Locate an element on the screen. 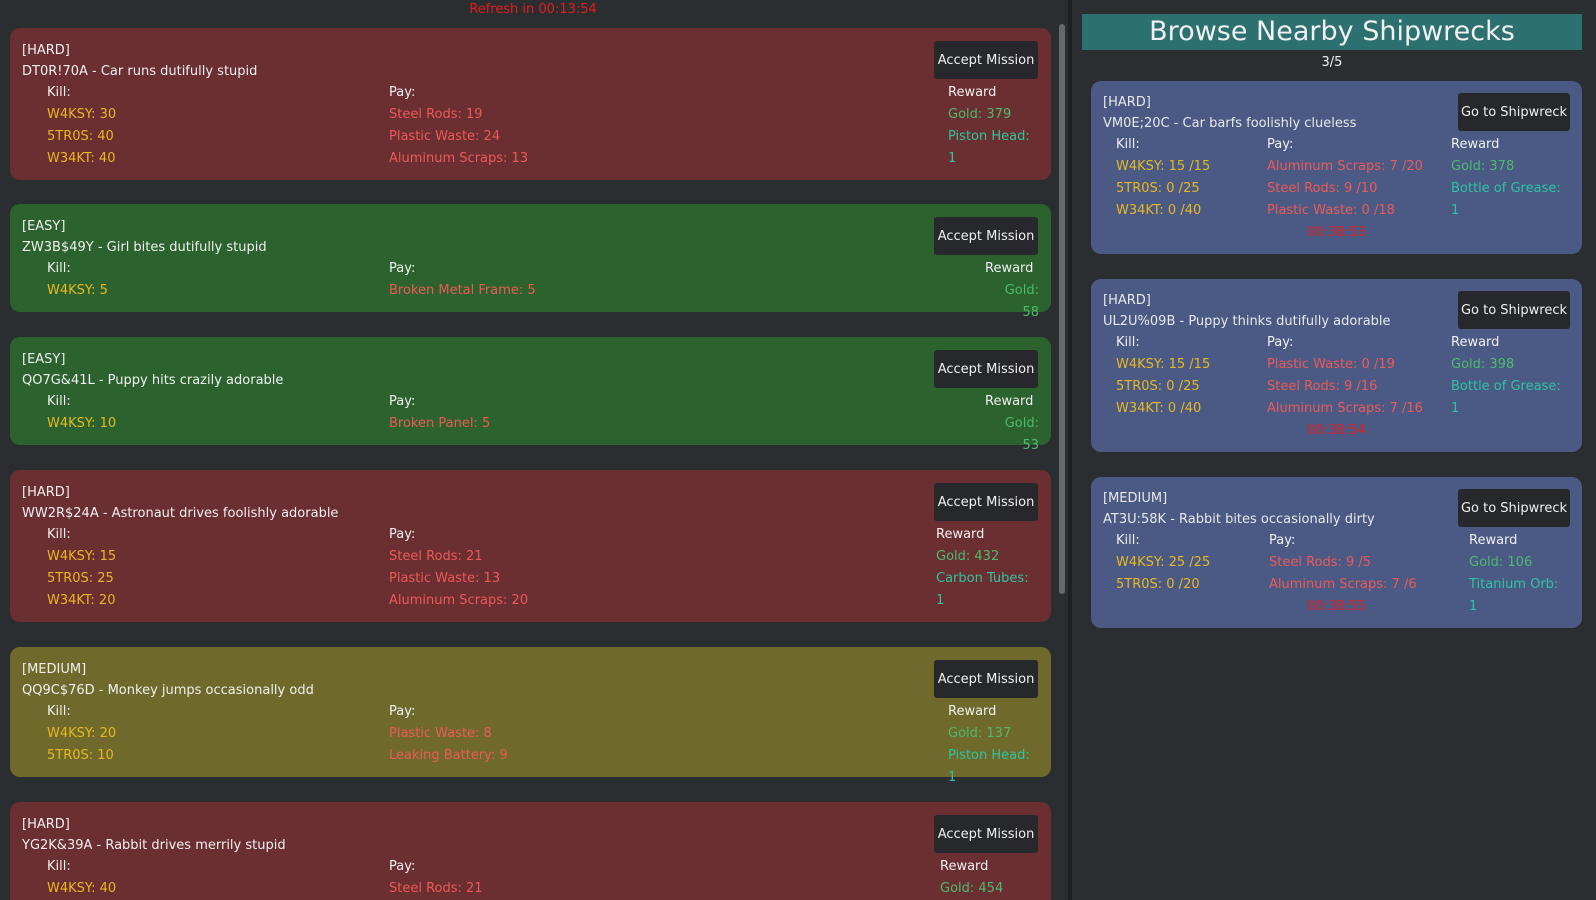  kill-item: W4KSY: 5 is located at coordinates (77, 290).